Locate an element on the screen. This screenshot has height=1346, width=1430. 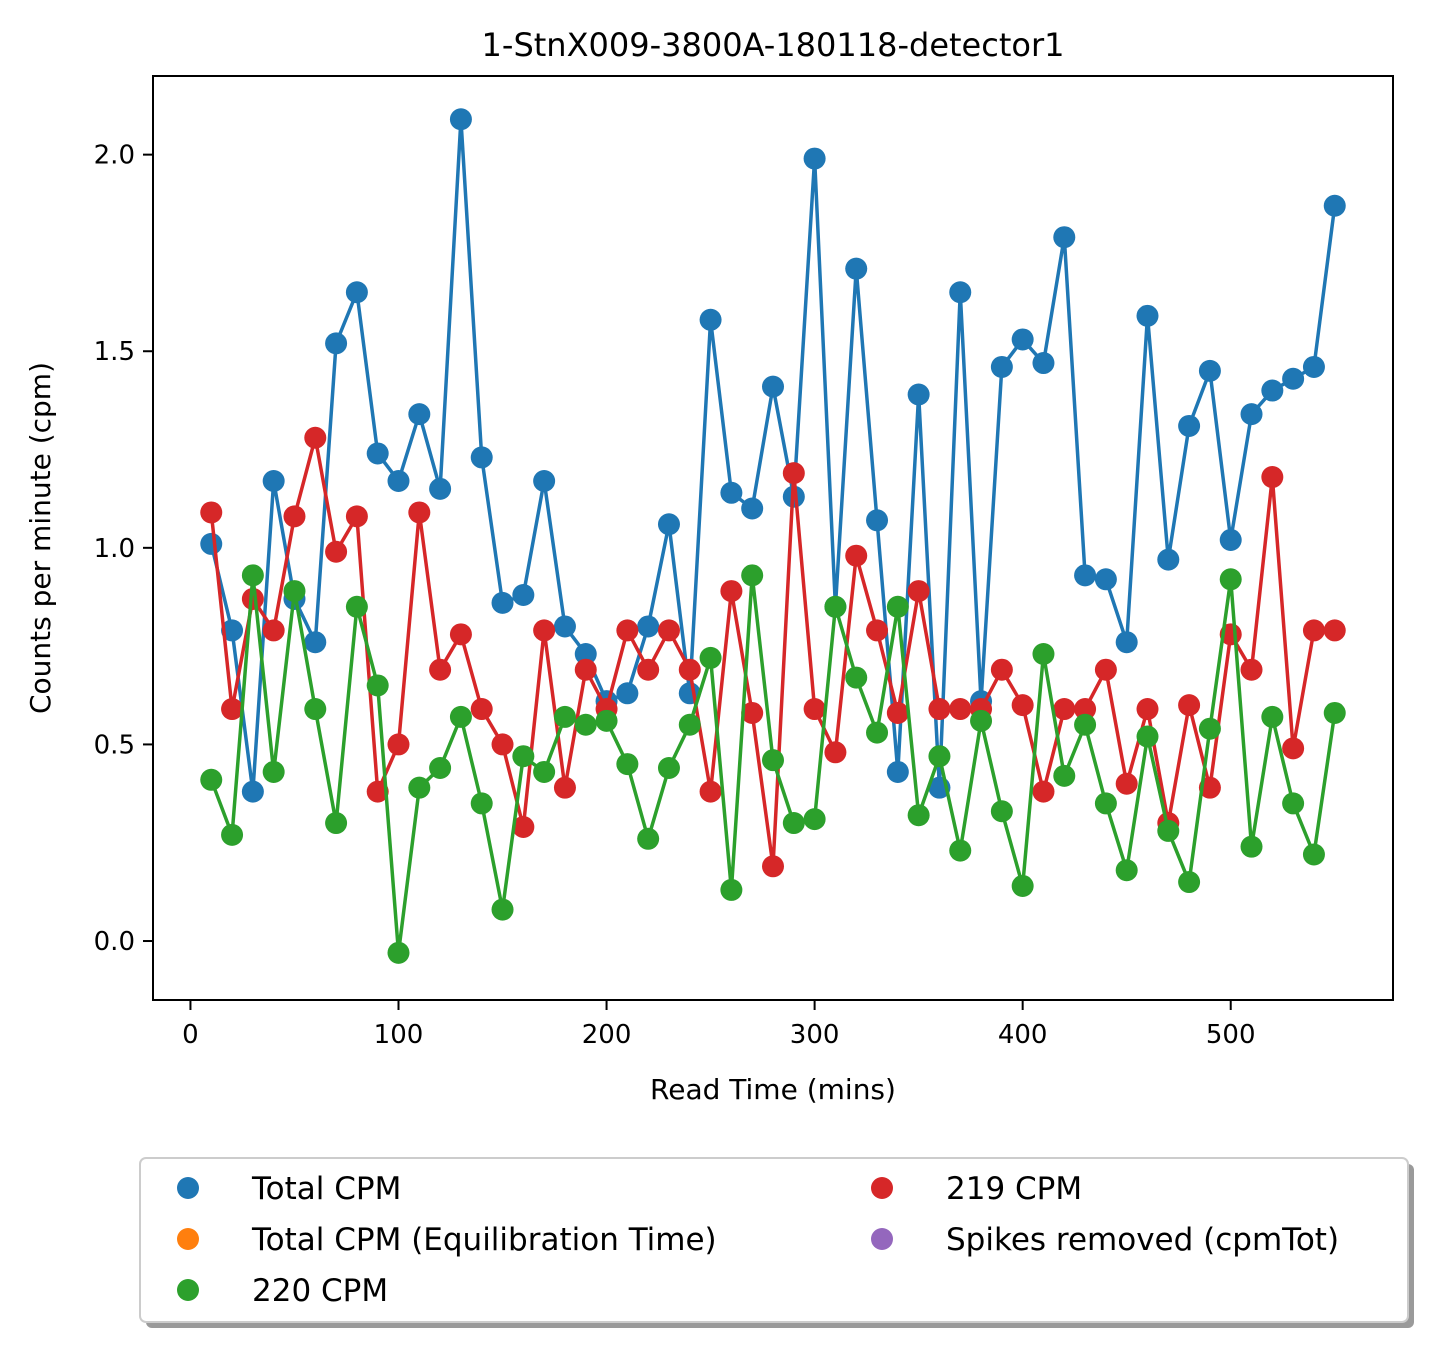
chart-title: 1-StnX009-3800A-180118-detector1 is located at coordinates (773, 45).